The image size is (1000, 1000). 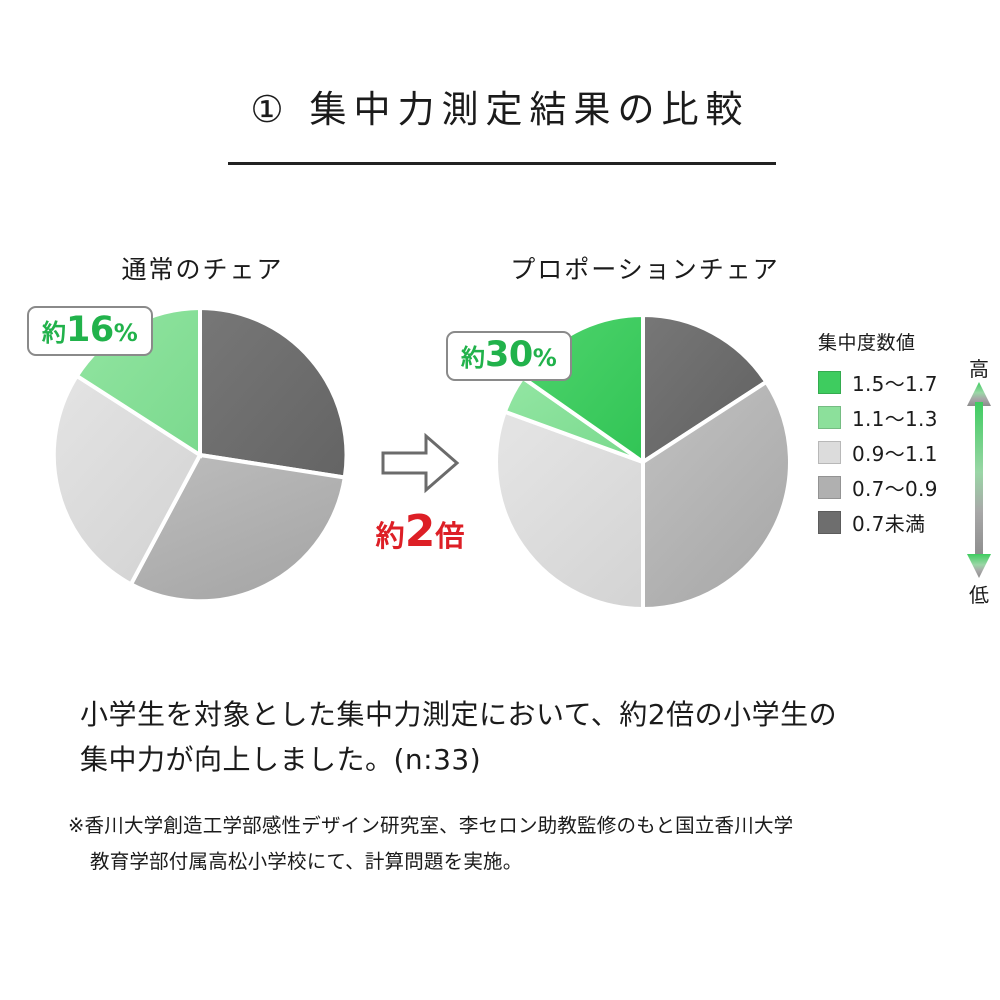 I want to click on arrow-right-outline-icon, so click(x=420, y=463).